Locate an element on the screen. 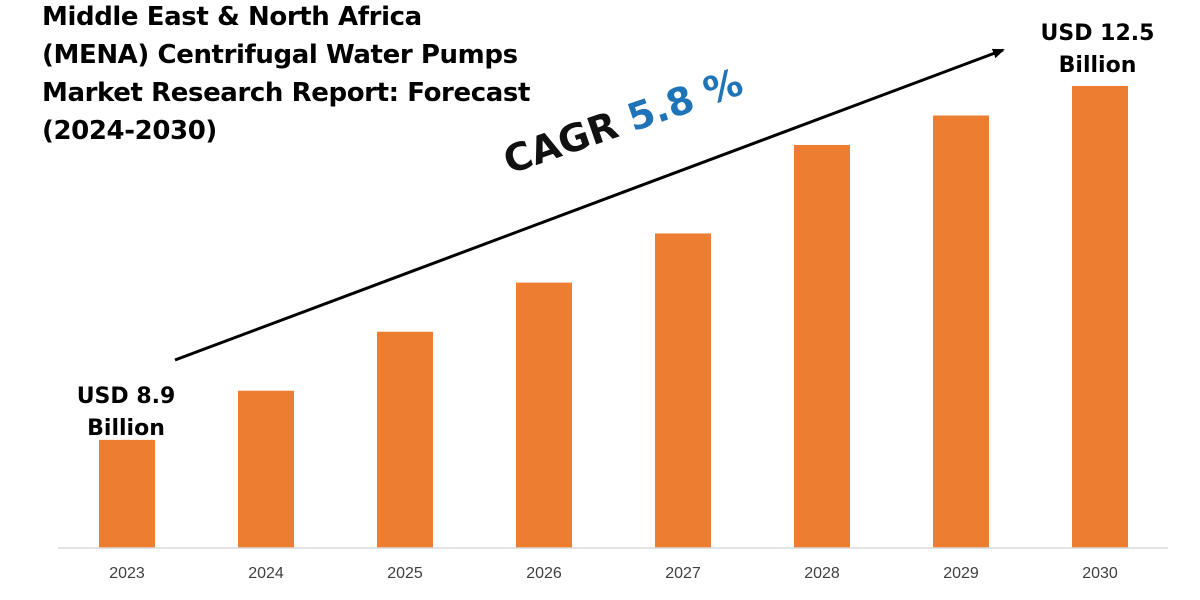 The height and width of the screenshot is (600, 1200). x-tick-label-2030: 2030 is located at coordinates (1100, 573).